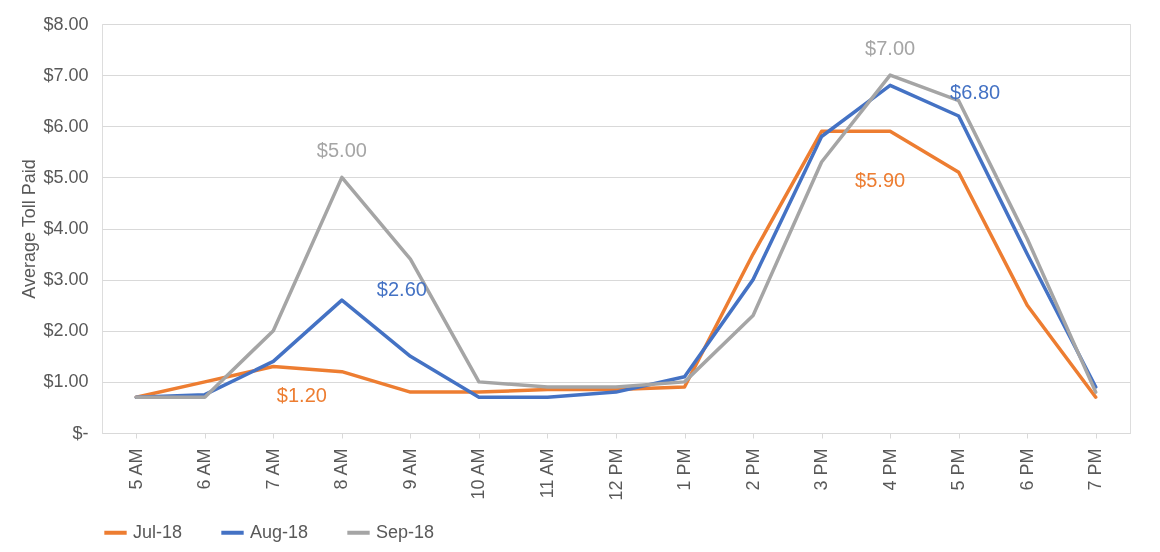 The image size is (1160, 552). What do you see at coordinates (29, 229) in the screenshot?
I see `y-axis-title: Average Toll Paid` at bounding box center [29, 229].